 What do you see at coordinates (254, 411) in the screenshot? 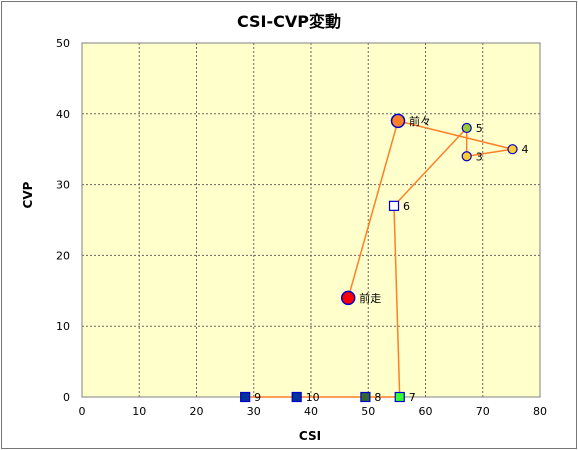
I see `x-tick-label: 30` at bounding box center [254, 411].